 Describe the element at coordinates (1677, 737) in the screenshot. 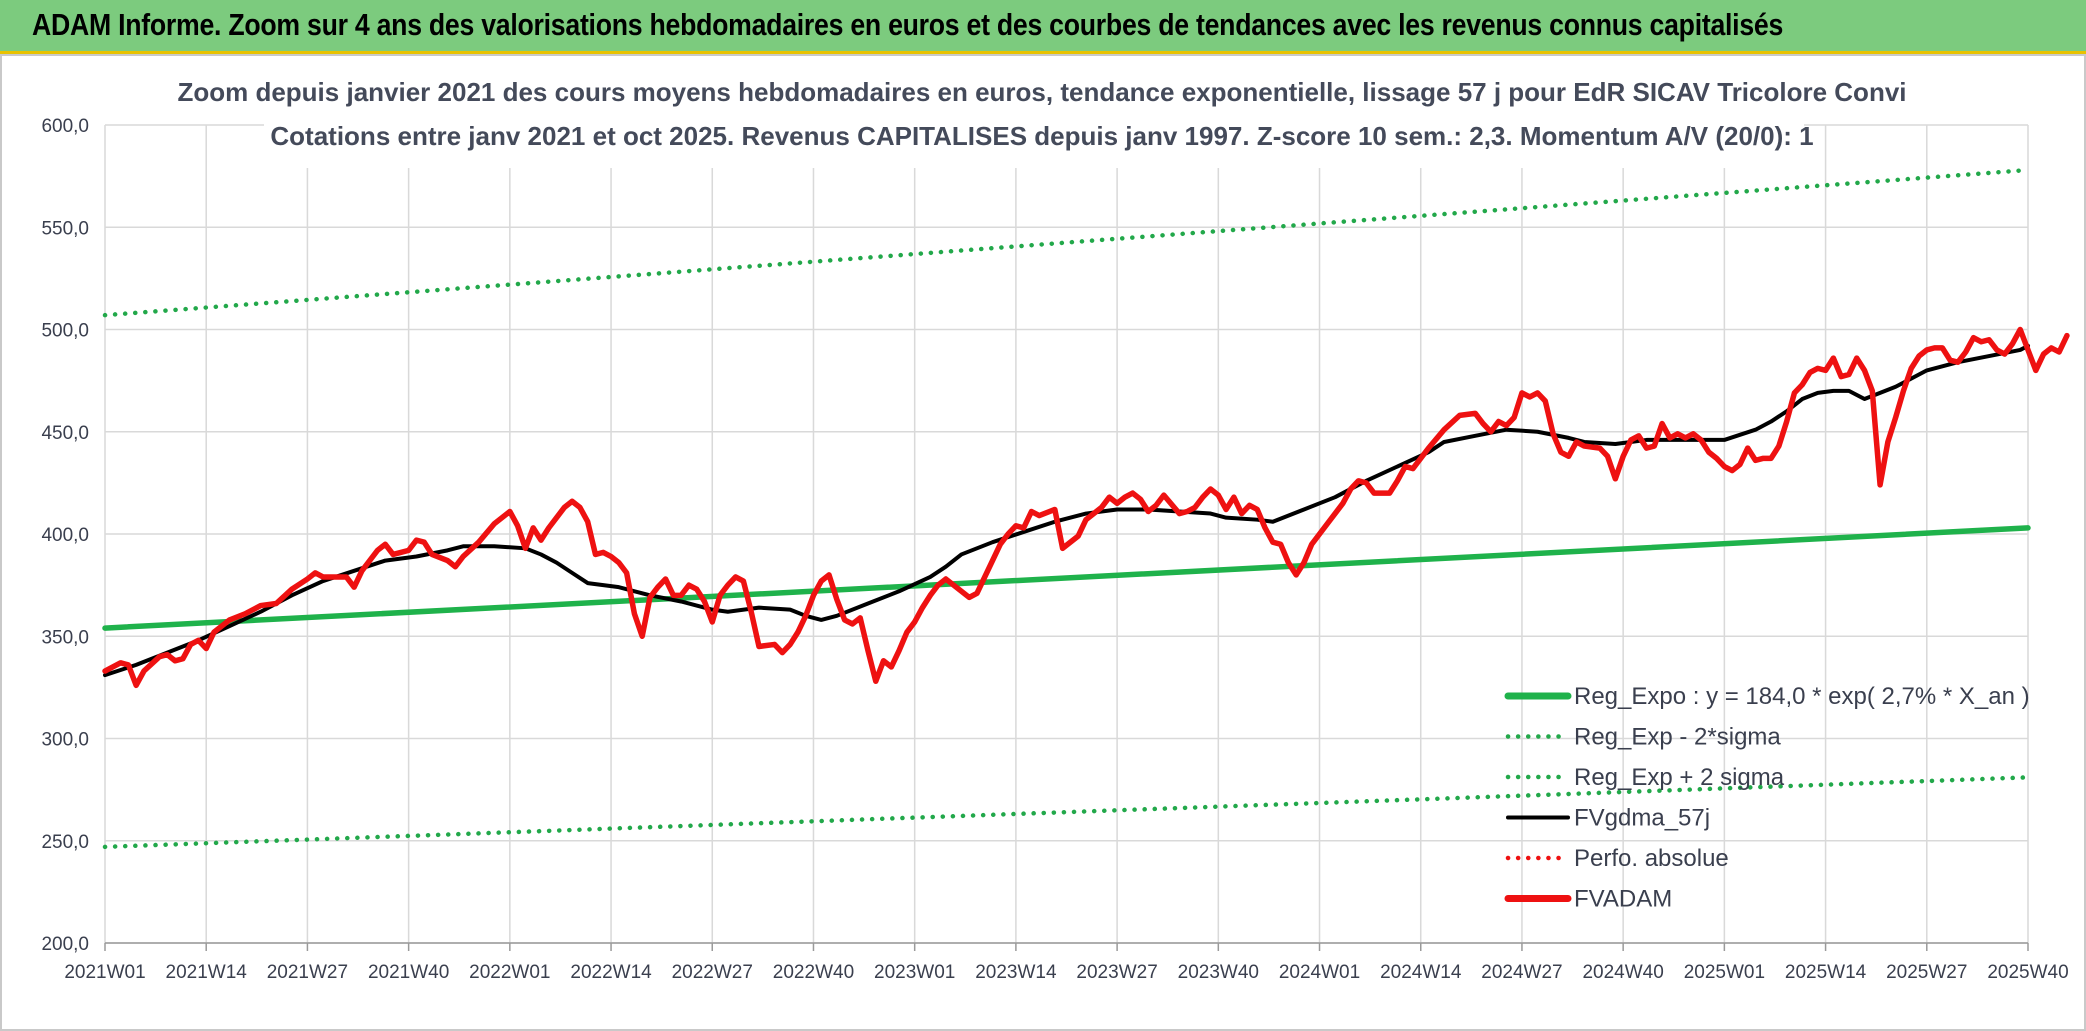

I see `legend-label: Reg_Exp - 2*sigma` at that location.